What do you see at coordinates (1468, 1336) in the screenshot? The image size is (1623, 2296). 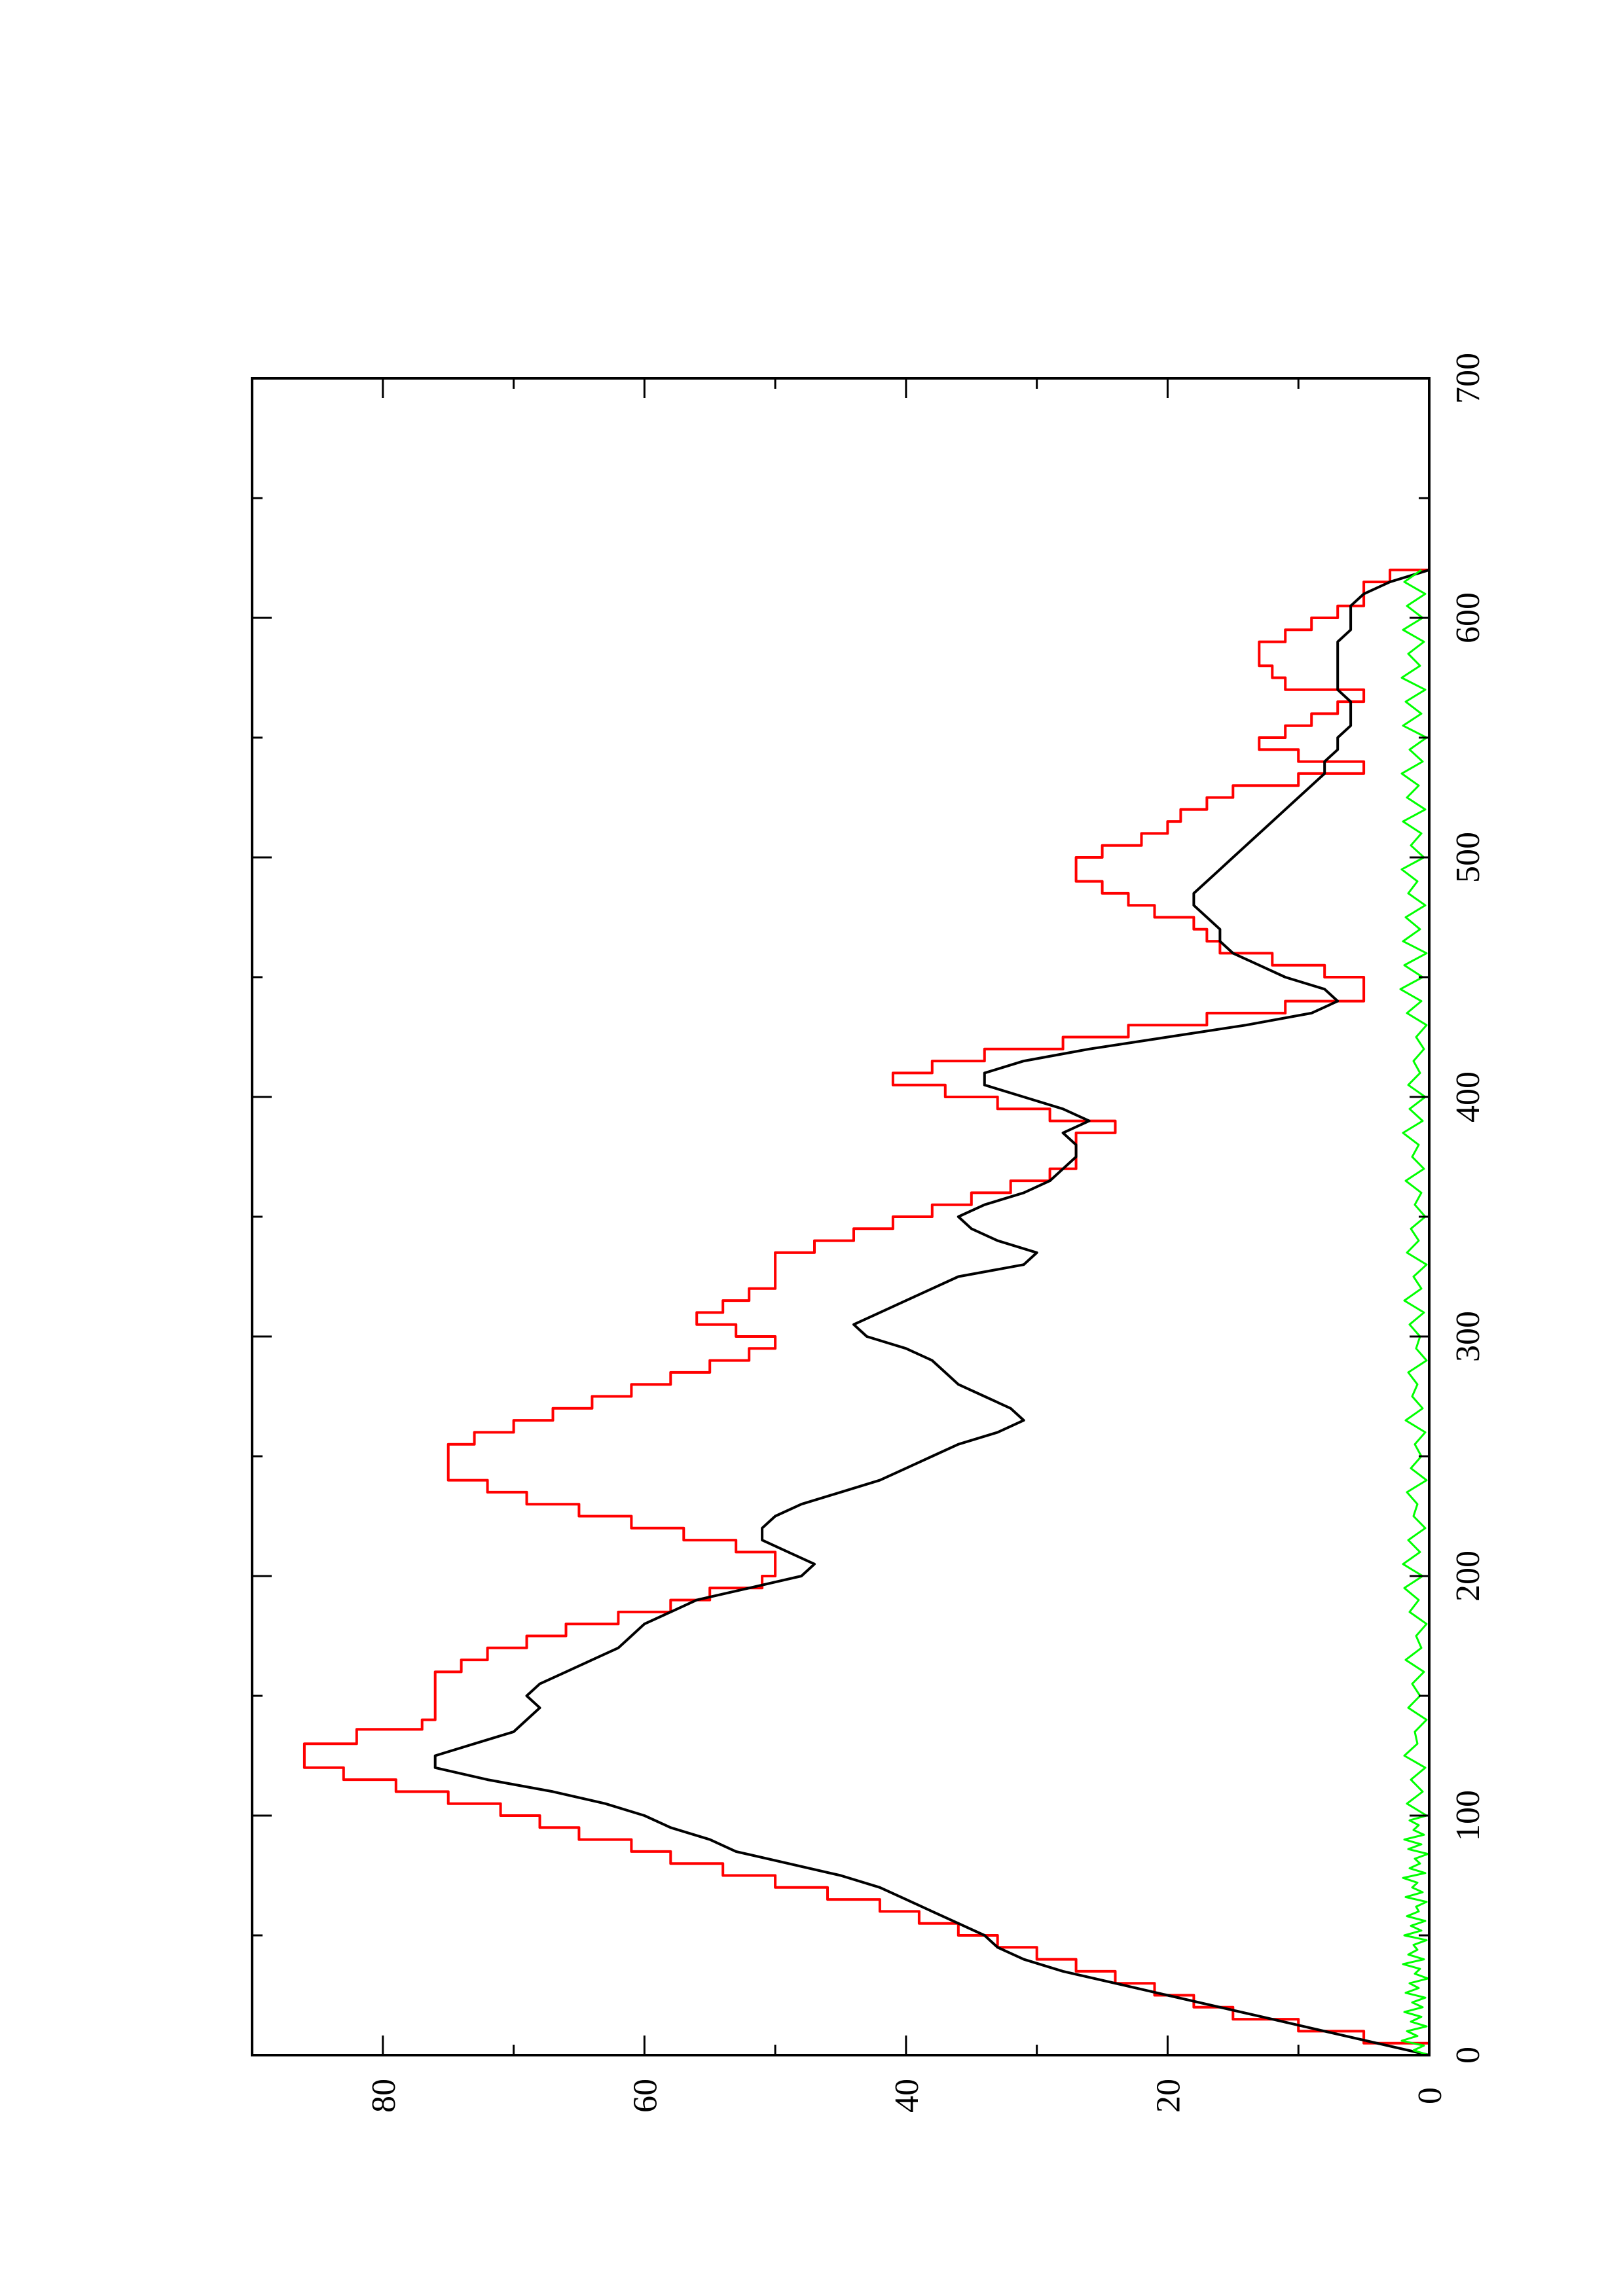 I see `x-tick-label: 300` at bounding box center [1468, 1336].